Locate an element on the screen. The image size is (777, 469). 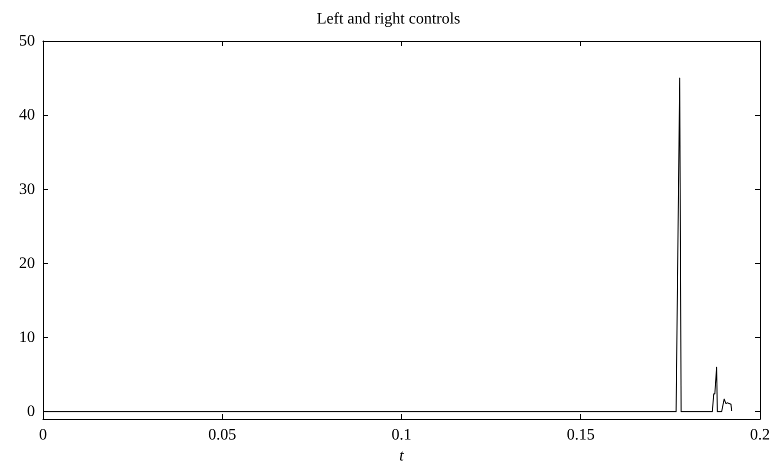
x-axis-title: t is located at coordinates (401, 456).